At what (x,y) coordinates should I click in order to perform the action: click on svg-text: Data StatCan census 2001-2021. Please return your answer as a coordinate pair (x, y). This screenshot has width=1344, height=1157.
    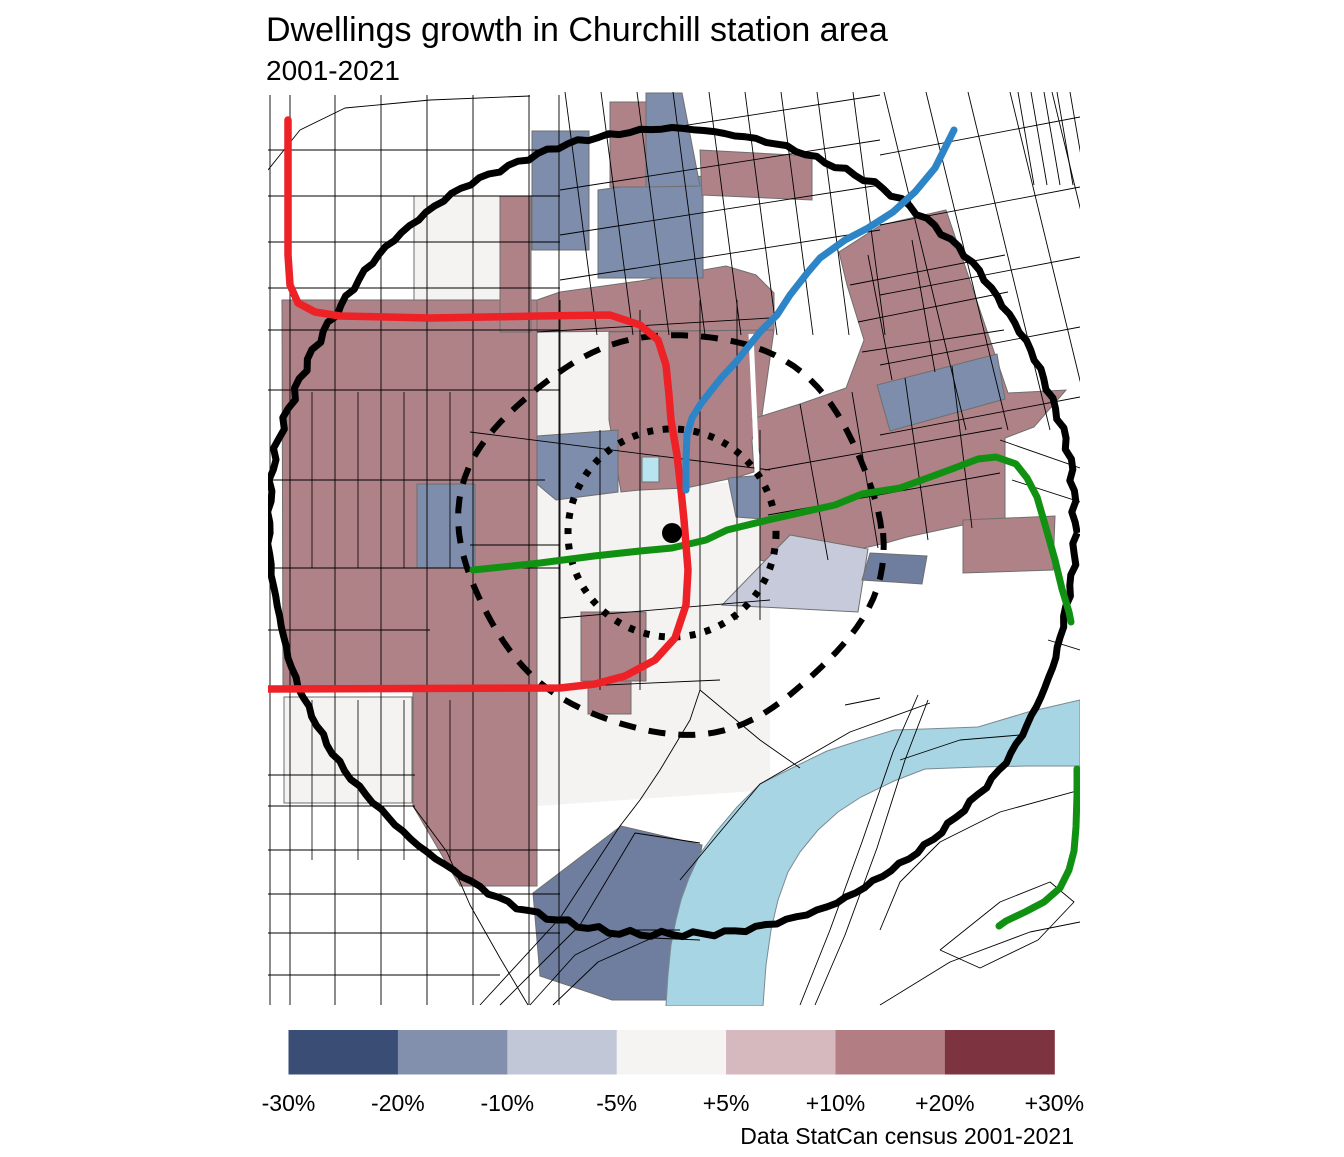
    Looking at the image, I should click on (907, 1136).